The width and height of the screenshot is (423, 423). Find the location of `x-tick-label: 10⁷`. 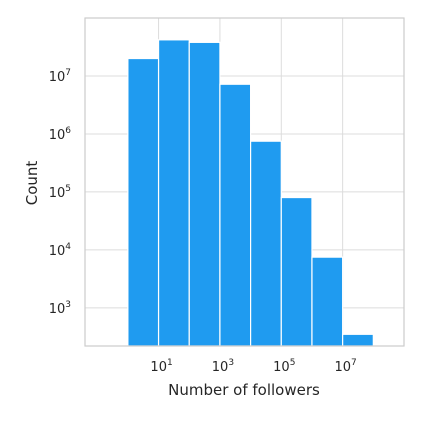

x-tick-label: 10⁷ is located at coordinates (346, 366).